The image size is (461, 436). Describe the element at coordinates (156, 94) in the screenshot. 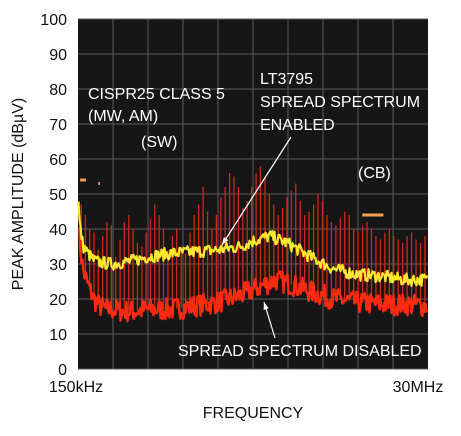

I see `annotation-cispr-line1: CISPR25 CLASS 5` at that location.